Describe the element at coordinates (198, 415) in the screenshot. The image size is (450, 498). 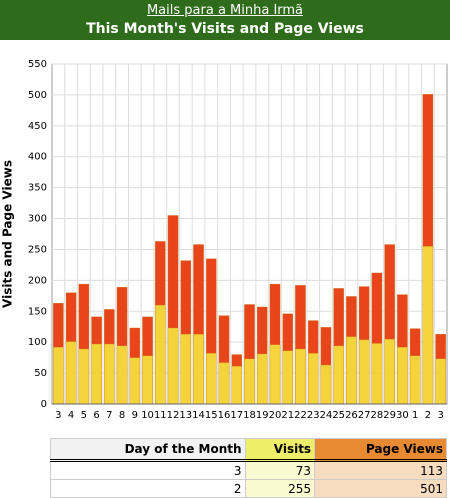
I see `x-tick-label: 14` at that location.